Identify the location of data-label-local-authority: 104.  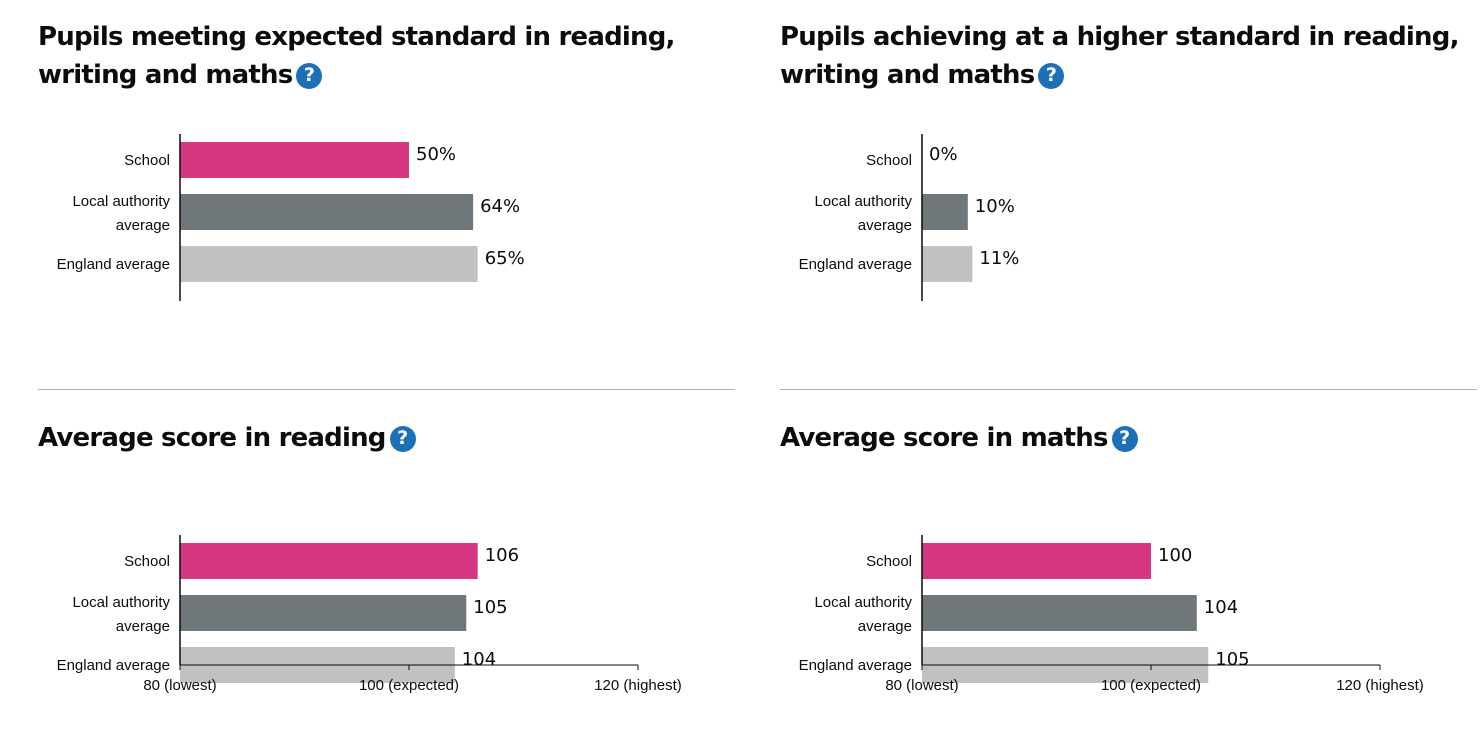
(1221, 607).